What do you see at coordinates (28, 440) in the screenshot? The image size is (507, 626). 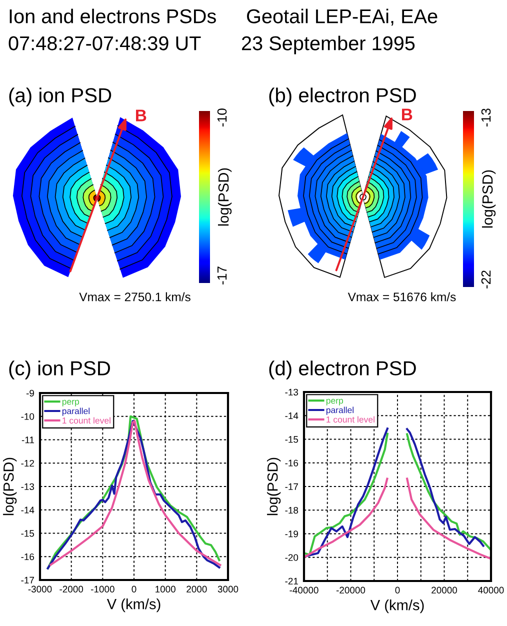 I see `y-tick-label: -11` at bounding box center [28, 440].